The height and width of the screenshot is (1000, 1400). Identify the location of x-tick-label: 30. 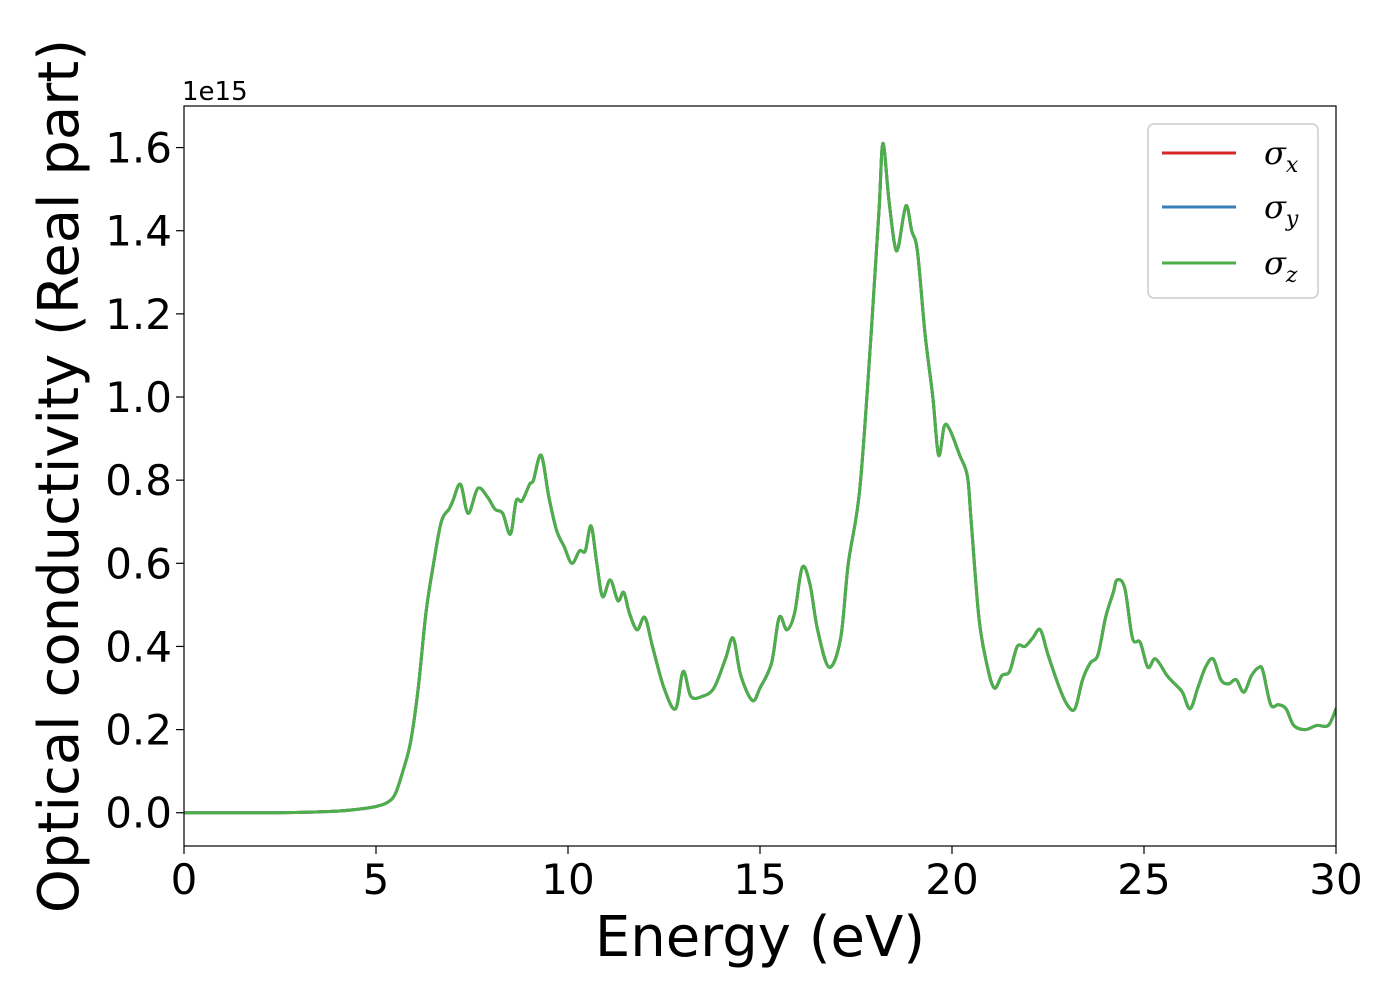
(1335, 879).